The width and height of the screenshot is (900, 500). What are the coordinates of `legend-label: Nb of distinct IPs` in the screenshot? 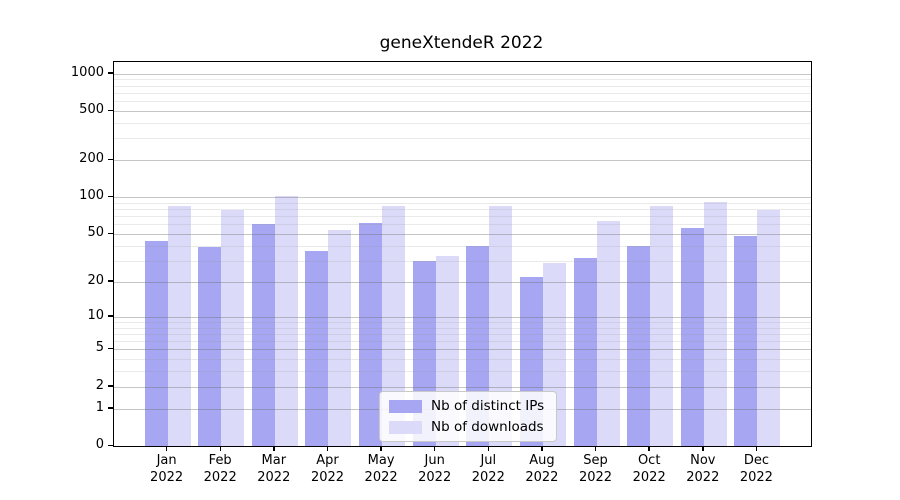 It's located at (488, 406).